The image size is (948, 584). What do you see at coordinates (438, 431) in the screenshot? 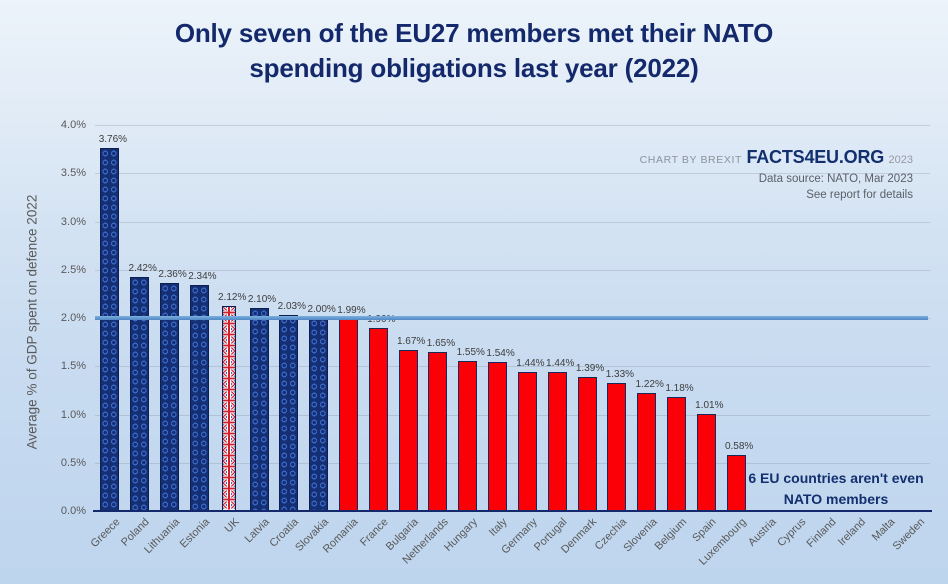
I see `bar-netherlands` at bounding box center [438, 431].